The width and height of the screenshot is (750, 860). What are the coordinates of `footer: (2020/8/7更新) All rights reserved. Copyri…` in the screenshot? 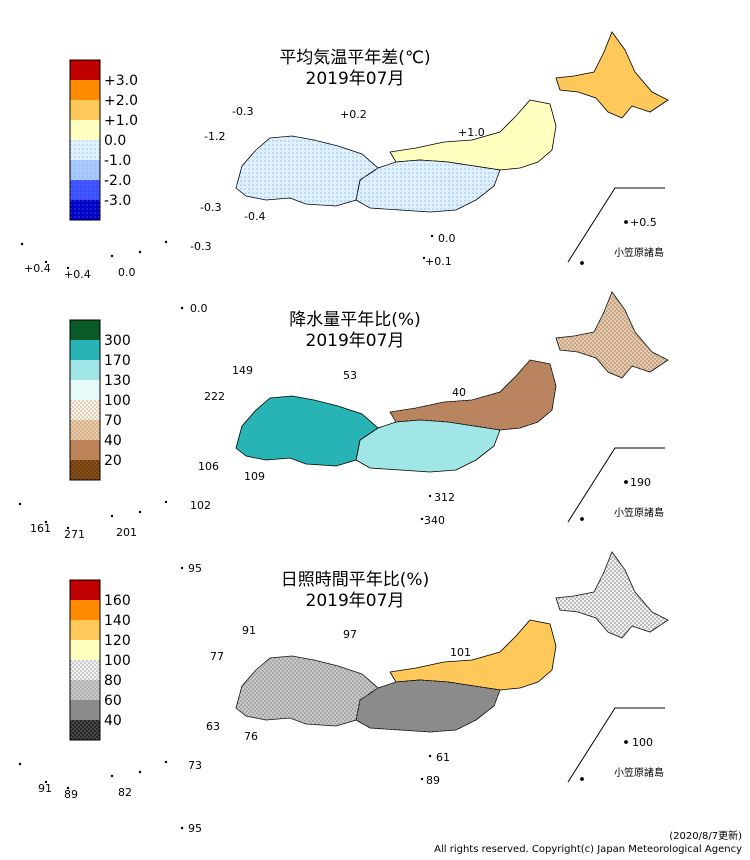 It's located at (588, 843).